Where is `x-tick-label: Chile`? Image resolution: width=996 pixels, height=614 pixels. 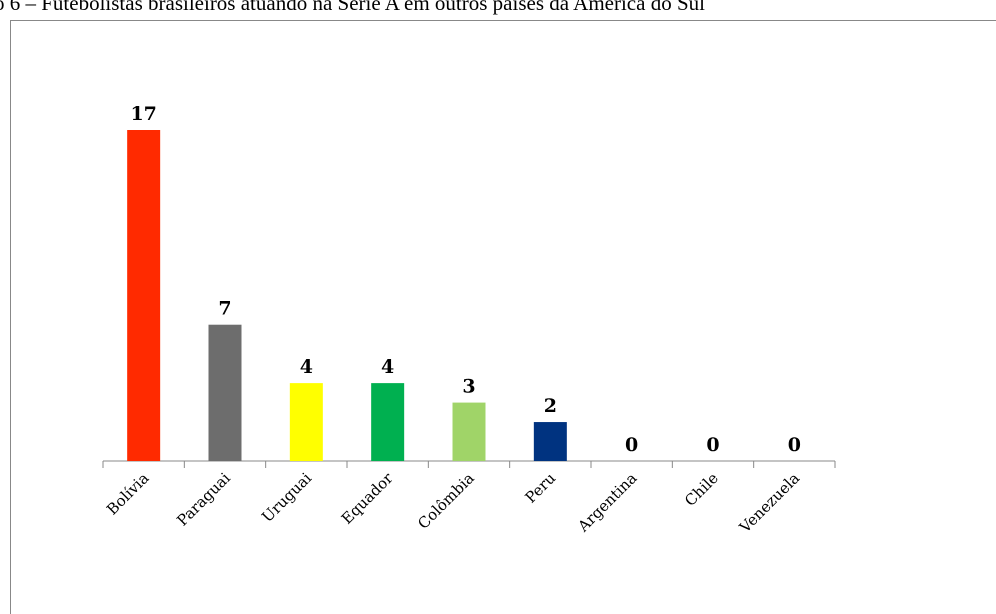
x-tick-label: Chile is located at coordinates (701, 489).